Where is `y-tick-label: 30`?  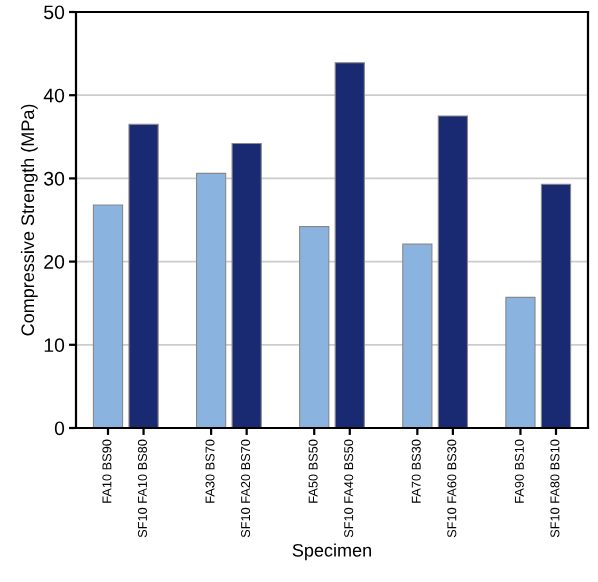
y-tick-label: 30 is located at coordinates (54, 178).